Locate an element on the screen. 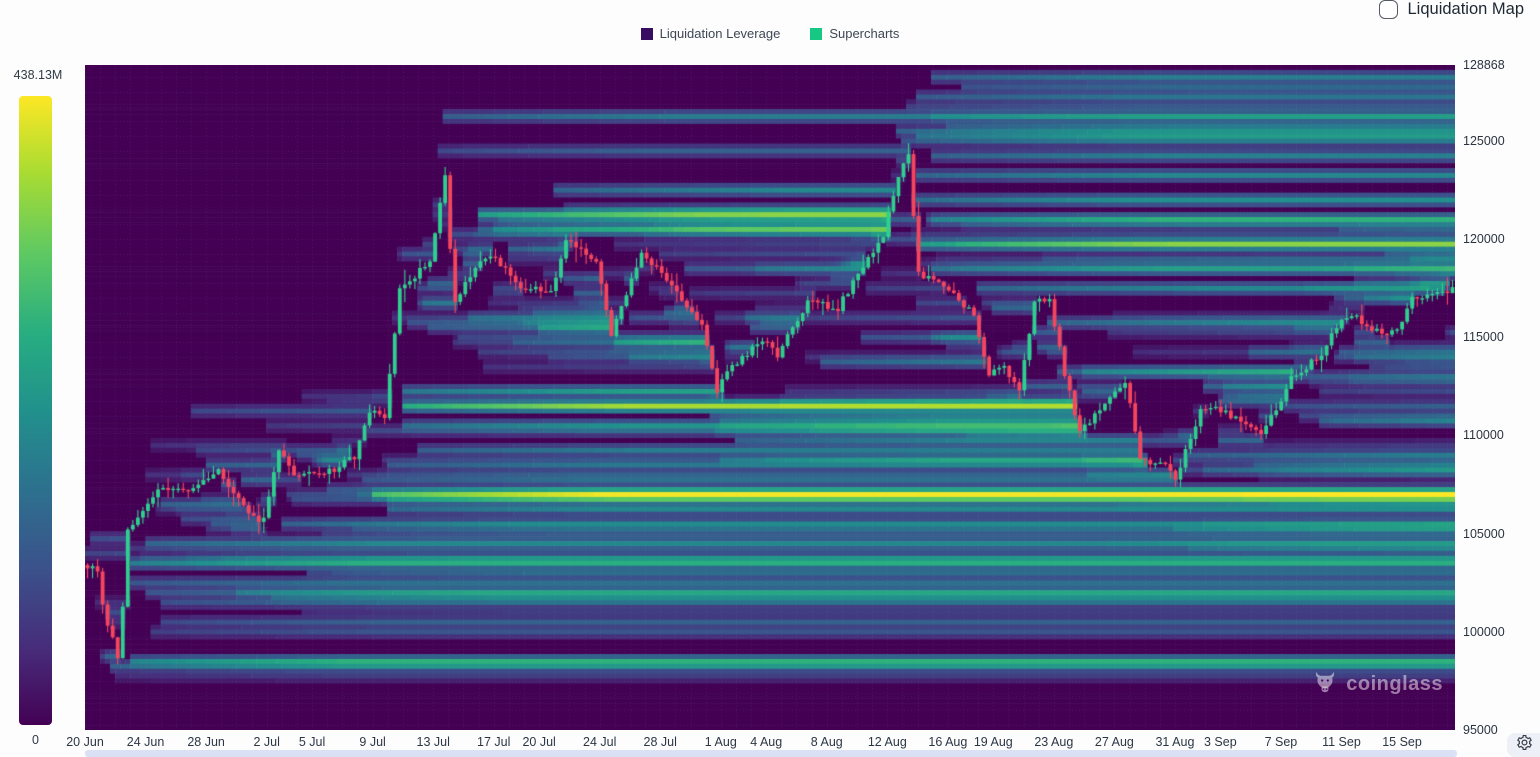 The height and width of the screenshot is (757, 1540). x-axis-label: 23 Aug is located at coordinates (1054, 742).